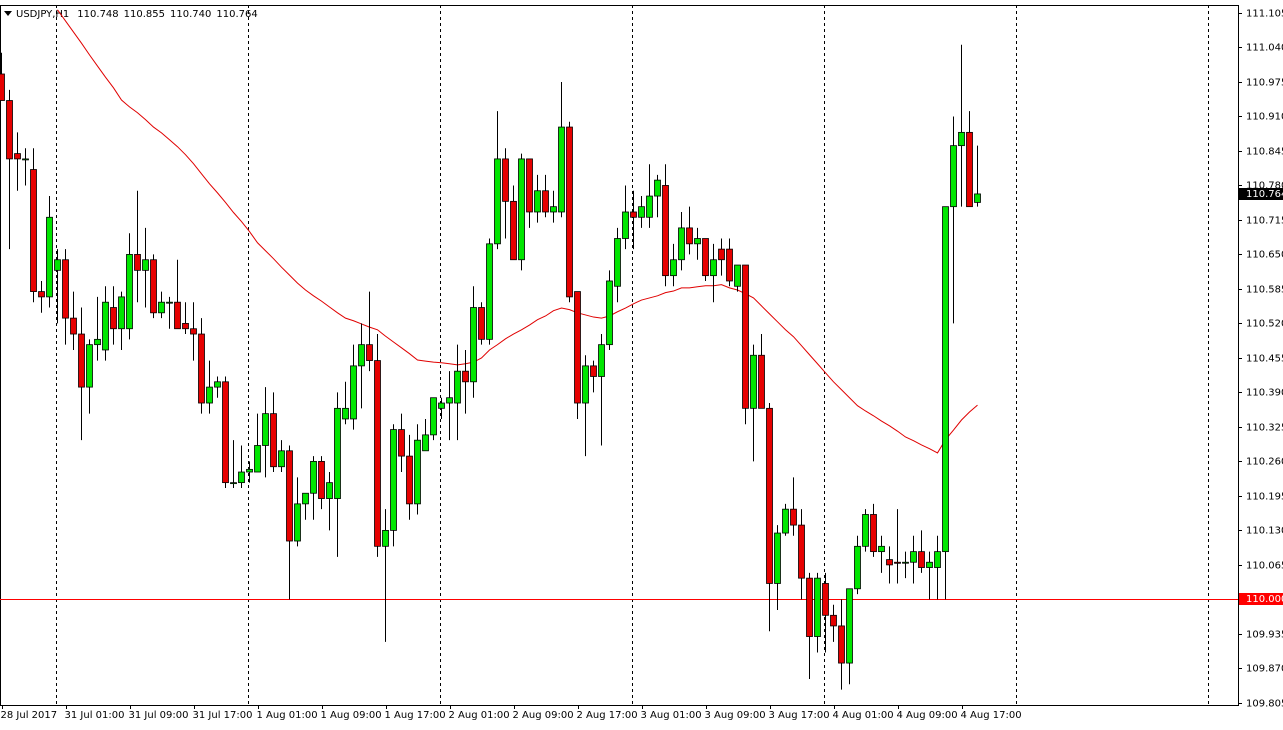  What do you see at coordinates (415, 715) in the screenshot?
I see `x-tick-label: 1 Aug 17:00` at bounding box center [415, 715].